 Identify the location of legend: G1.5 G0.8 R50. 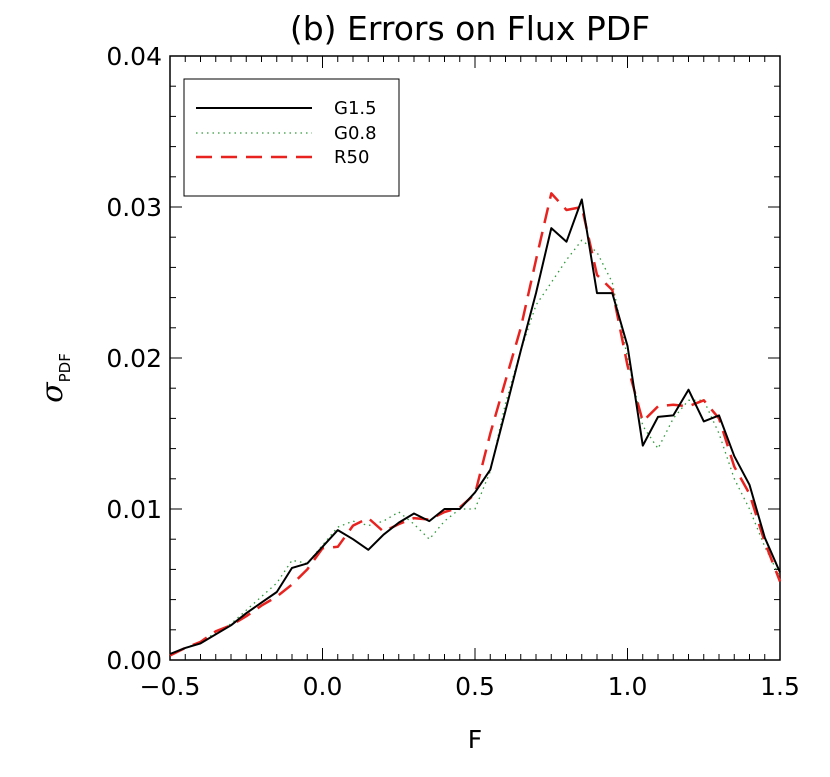
(291, 137).